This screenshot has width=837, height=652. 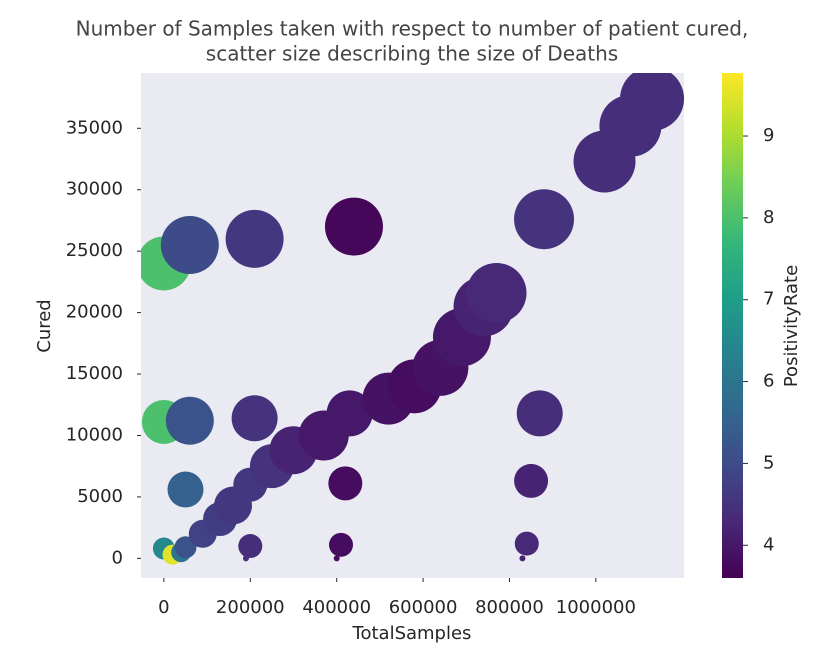 I want to click on x-axis-label: TotalSamples, so click(x=412, y=633).